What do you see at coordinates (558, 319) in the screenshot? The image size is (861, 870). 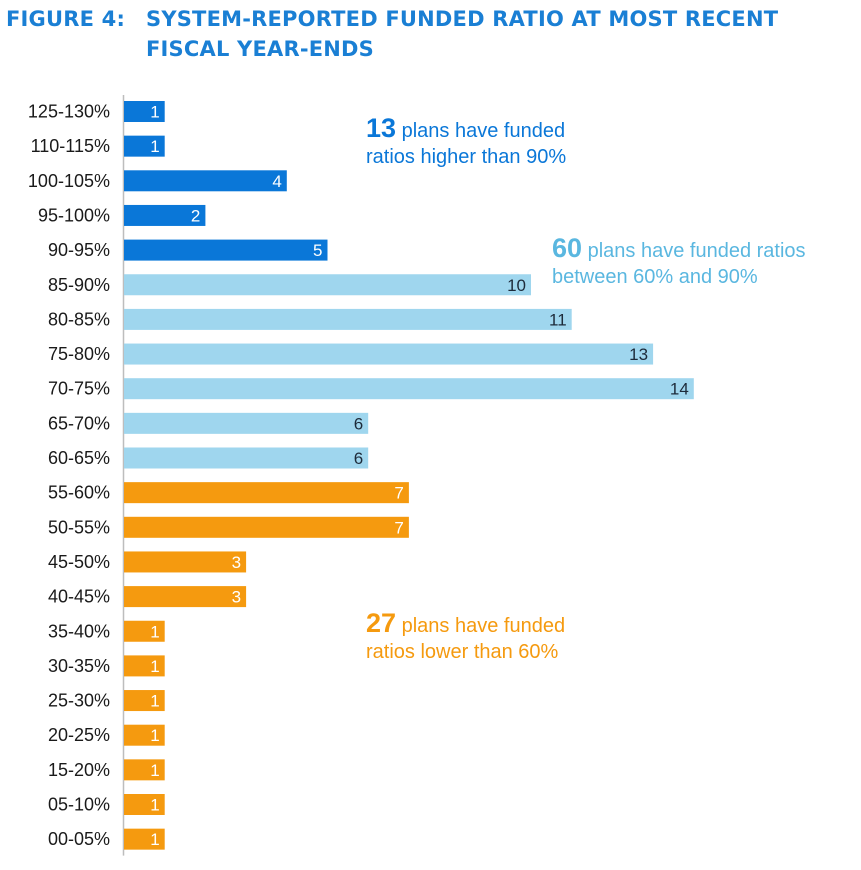 I see `value-label: 11` at bounding box center [558, 319].